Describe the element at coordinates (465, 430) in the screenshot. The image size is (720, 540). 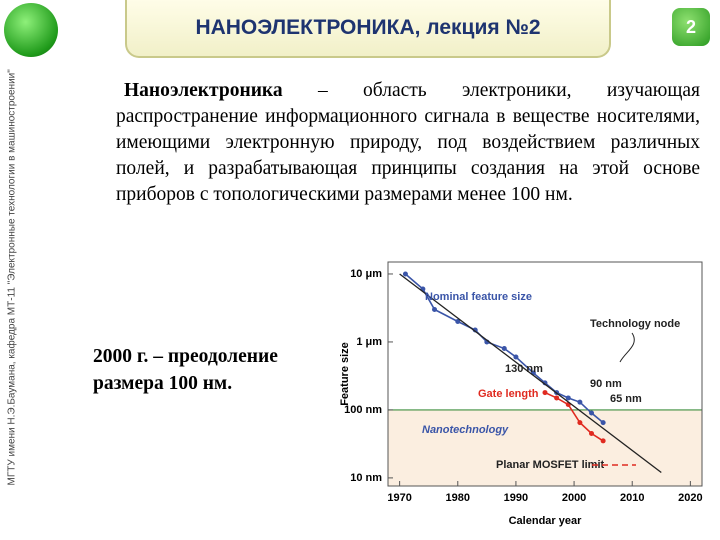
I see `annotation: Nanotechnology` at that location.